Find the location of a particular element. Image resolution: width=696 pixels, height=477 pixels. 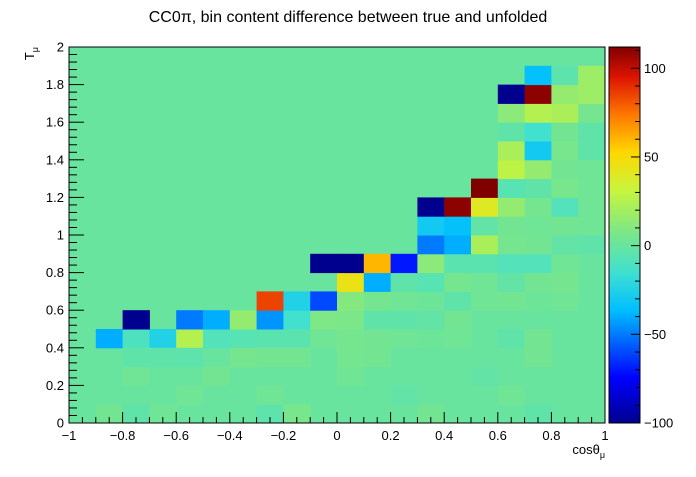

x-tick-label: −1 is located at coordinates (69, 435).